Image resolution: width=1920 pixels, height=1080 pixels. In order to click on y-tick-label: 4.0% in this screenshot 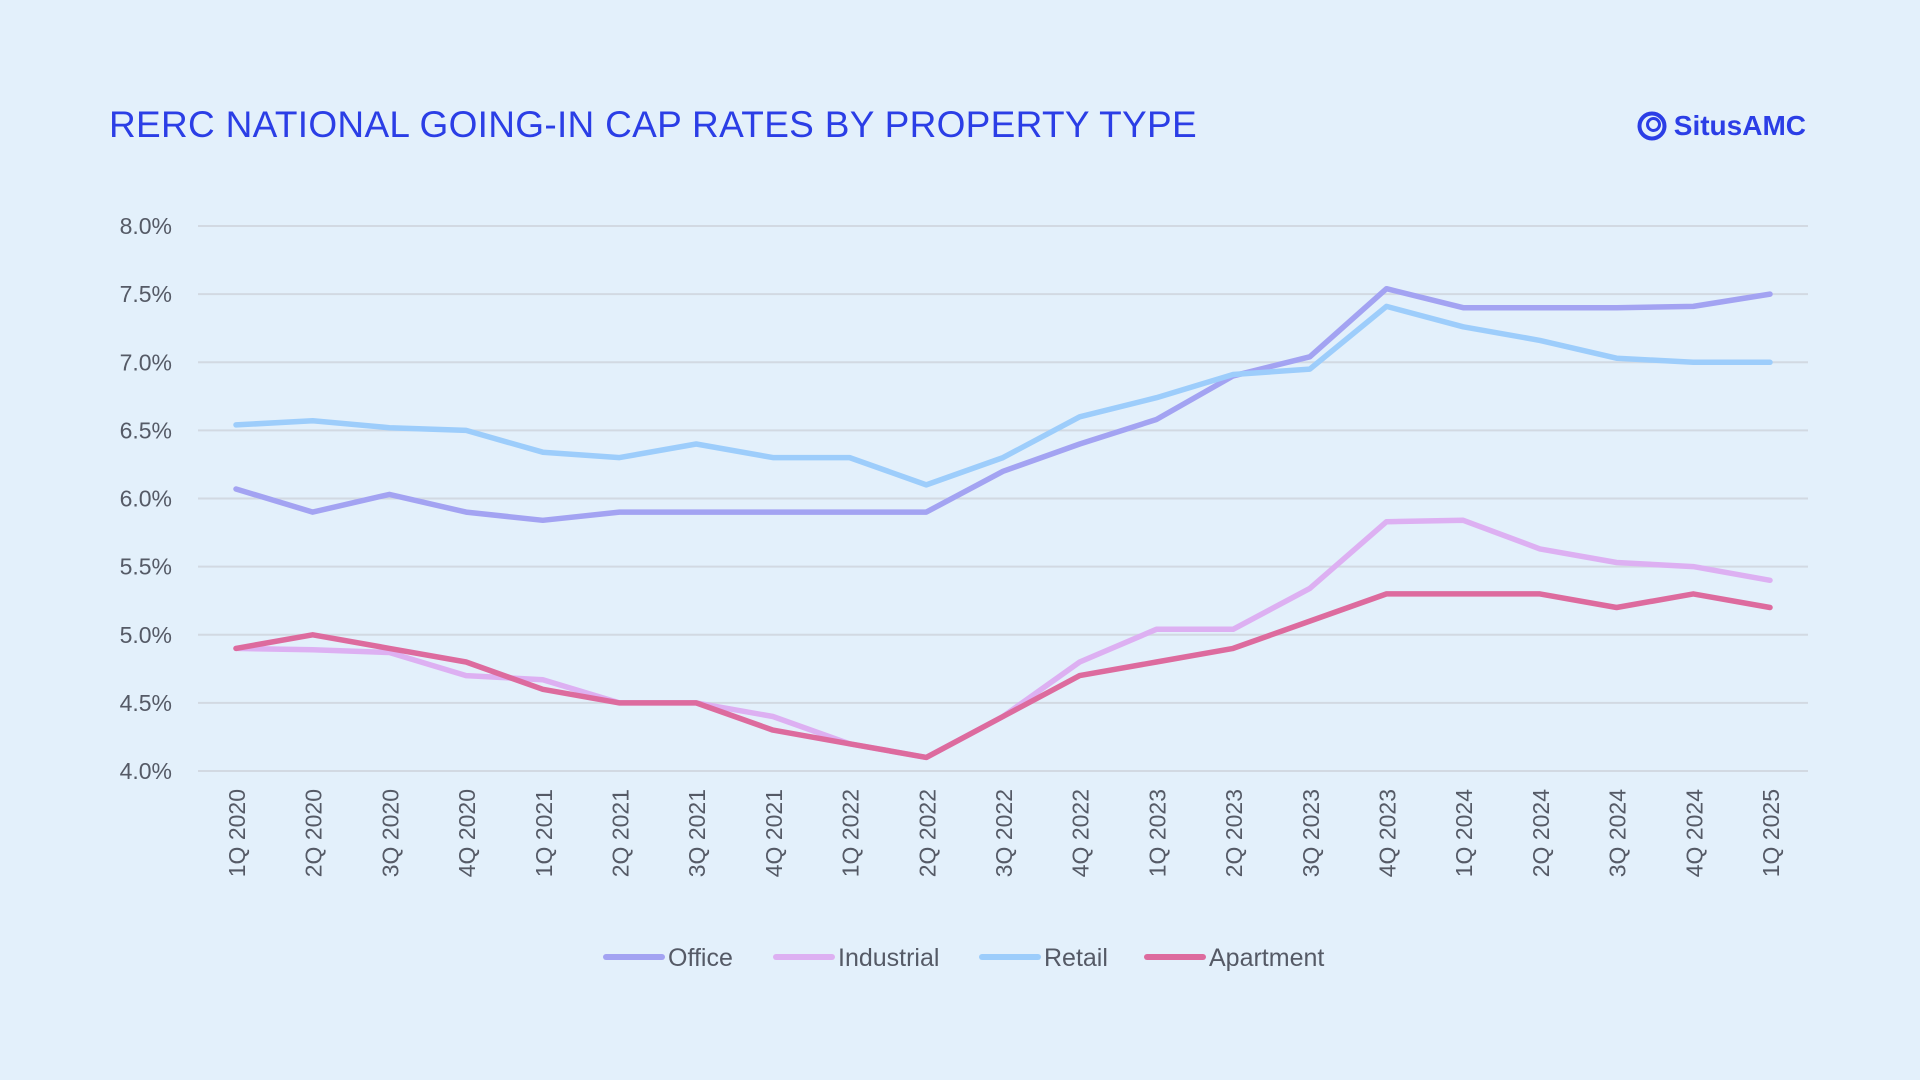, I will do `click(146, 771)`.